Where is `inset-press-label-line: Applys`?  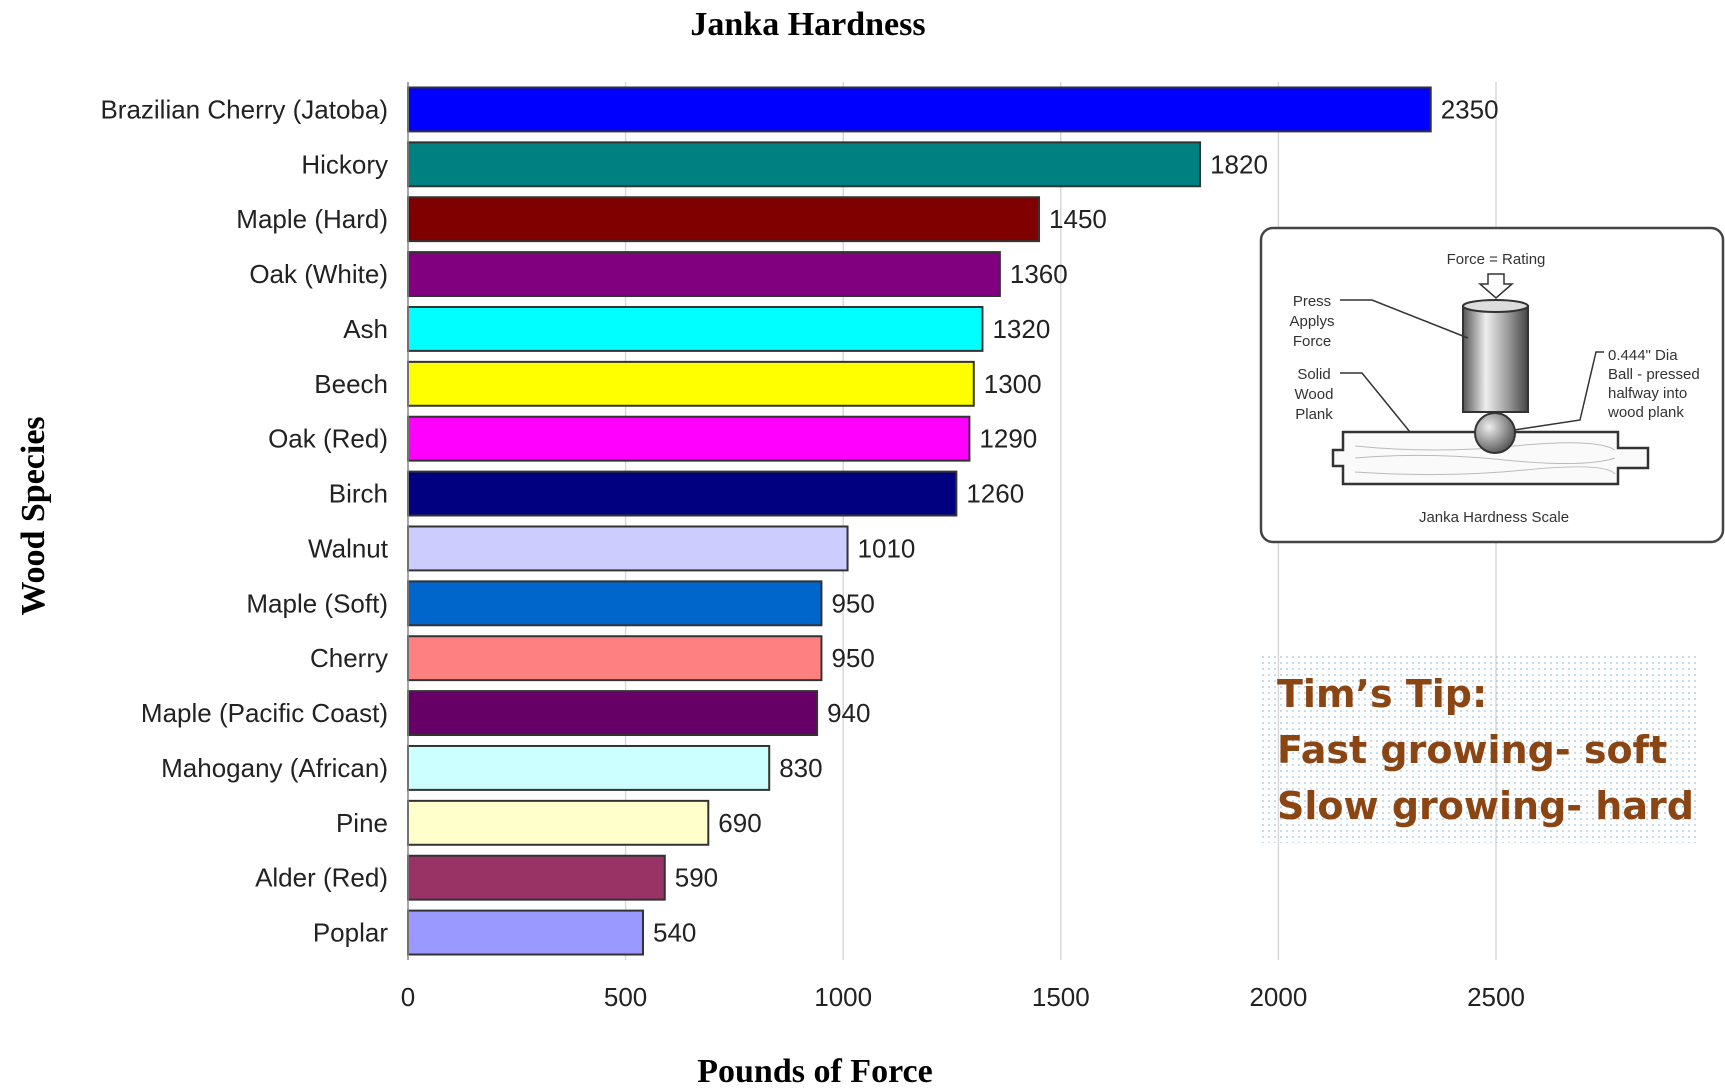
inset-press-label-line: Applys is located at coordinates (1311, 321).